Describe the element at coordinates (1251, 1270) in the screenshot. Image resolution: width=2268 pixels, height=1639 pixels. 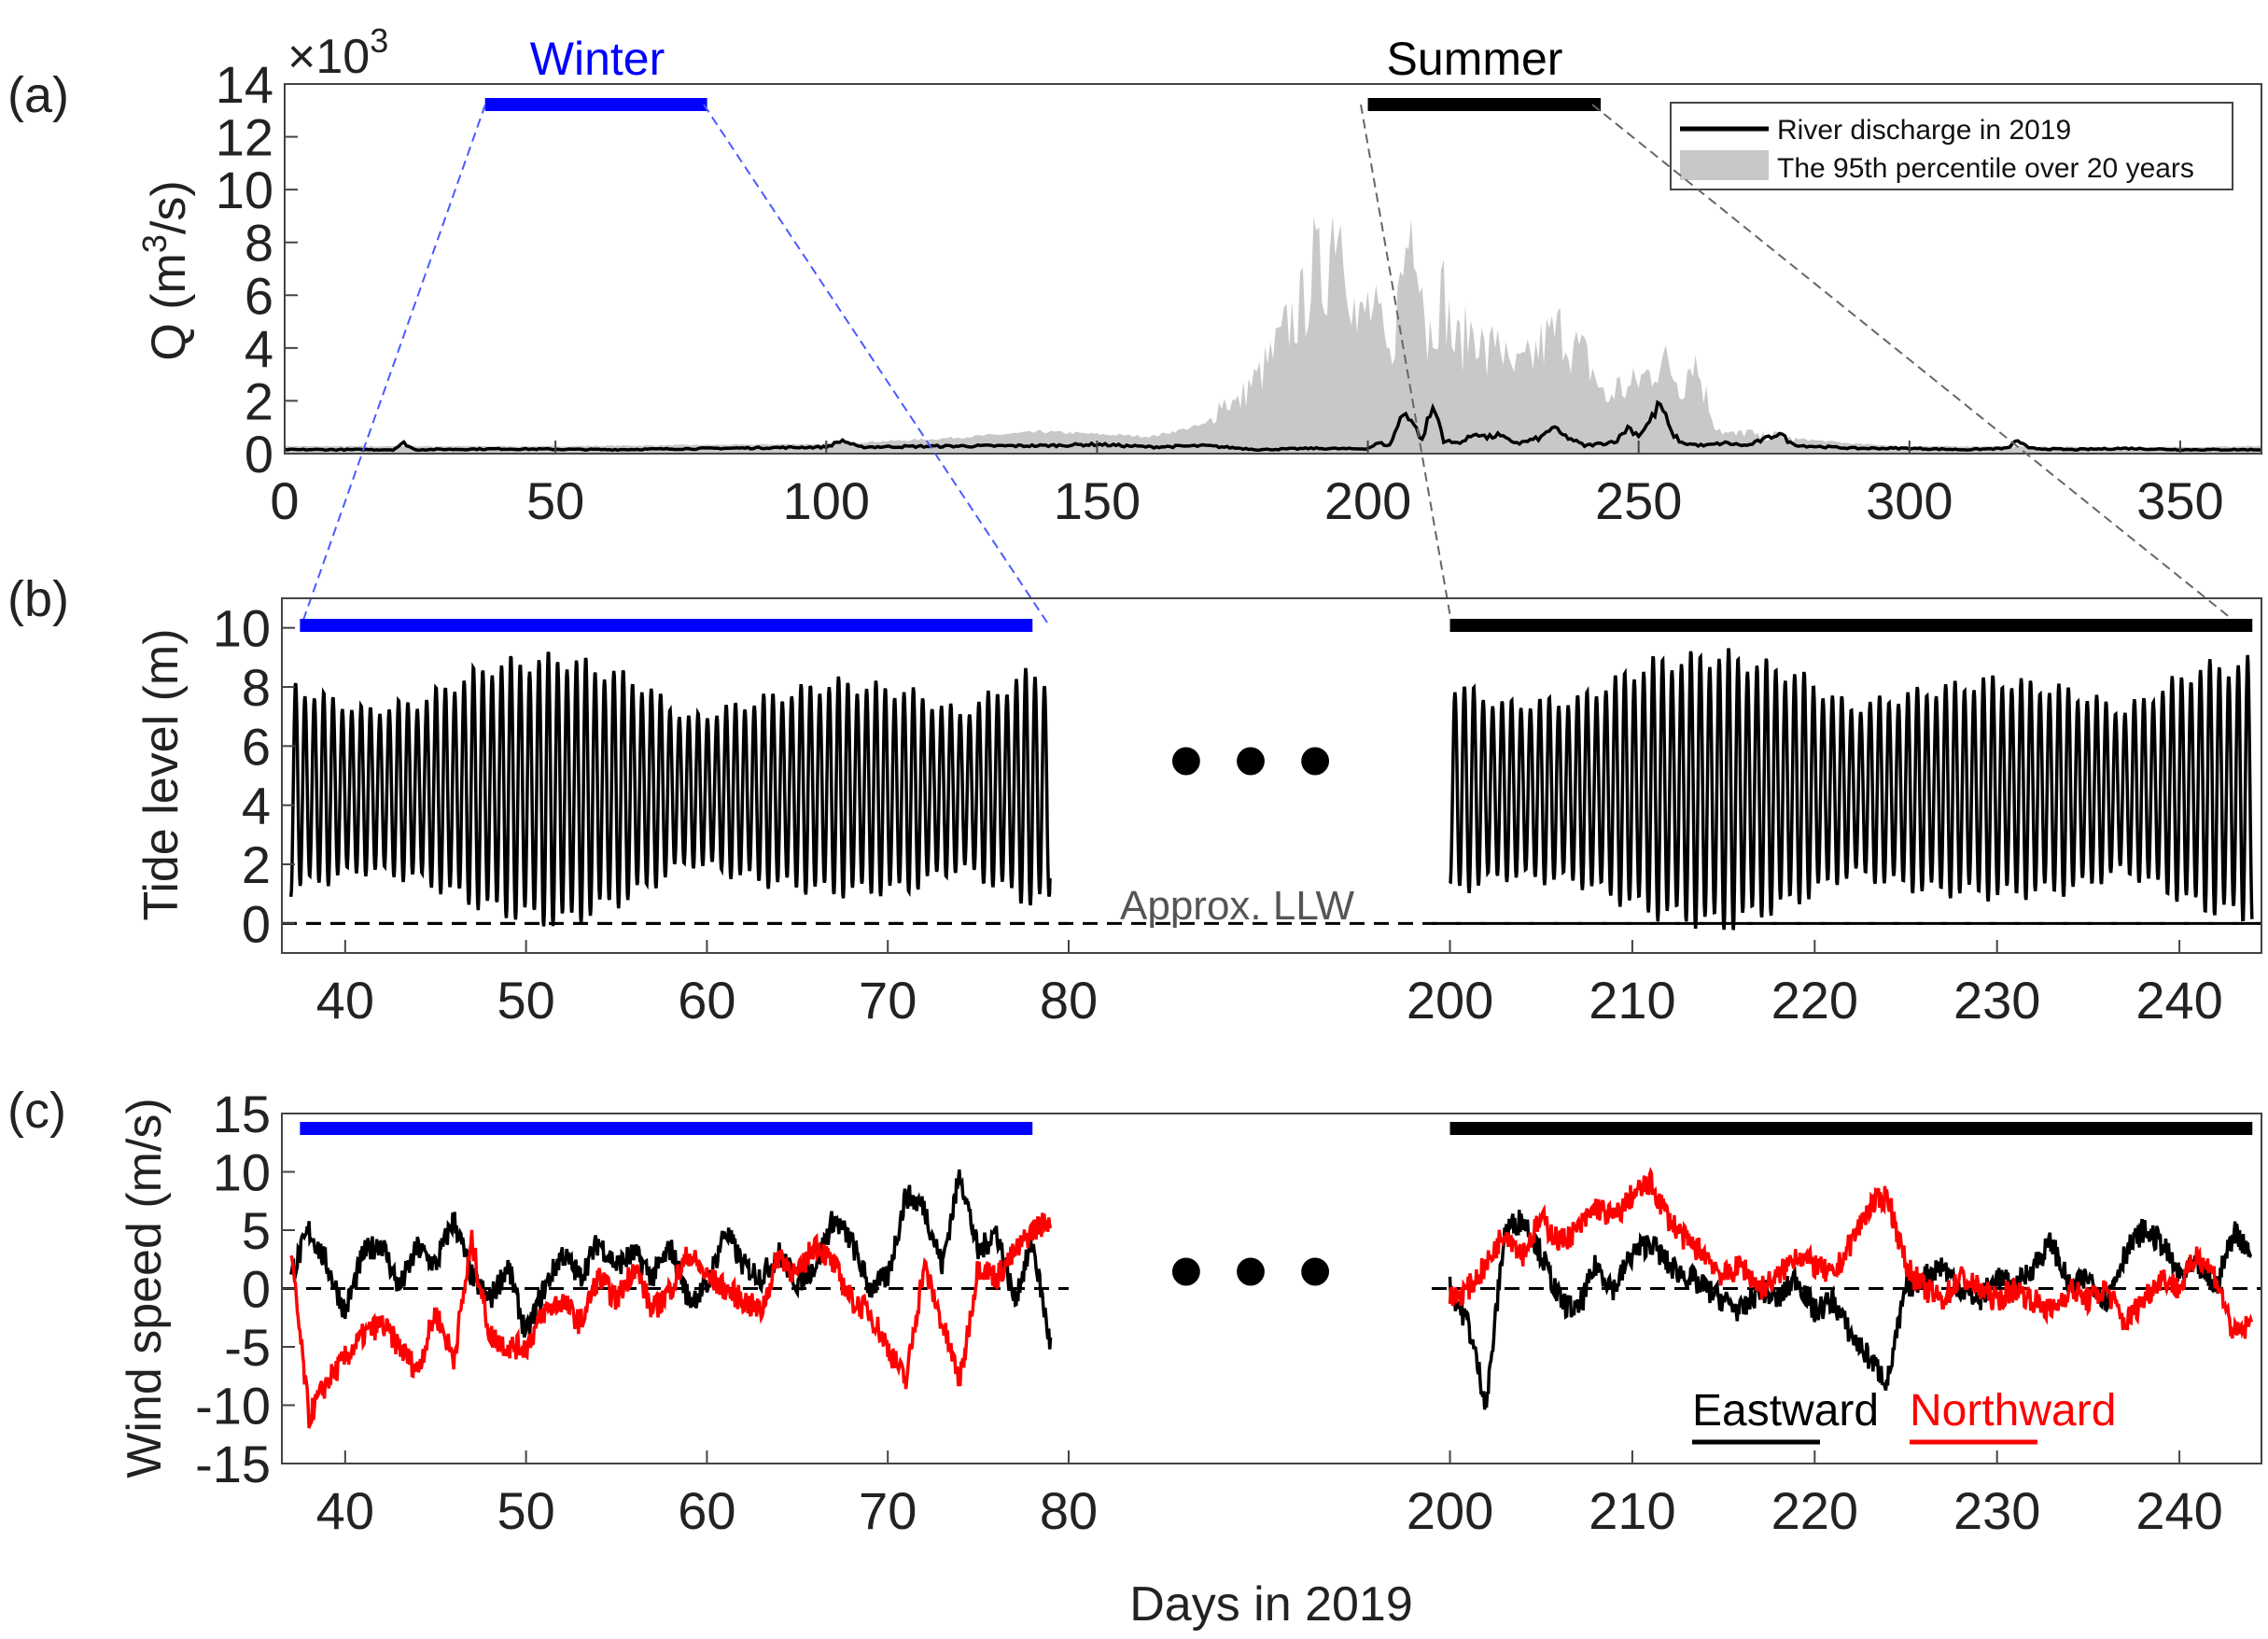
I see `panel-c-gap-dots: • • •` at that location.